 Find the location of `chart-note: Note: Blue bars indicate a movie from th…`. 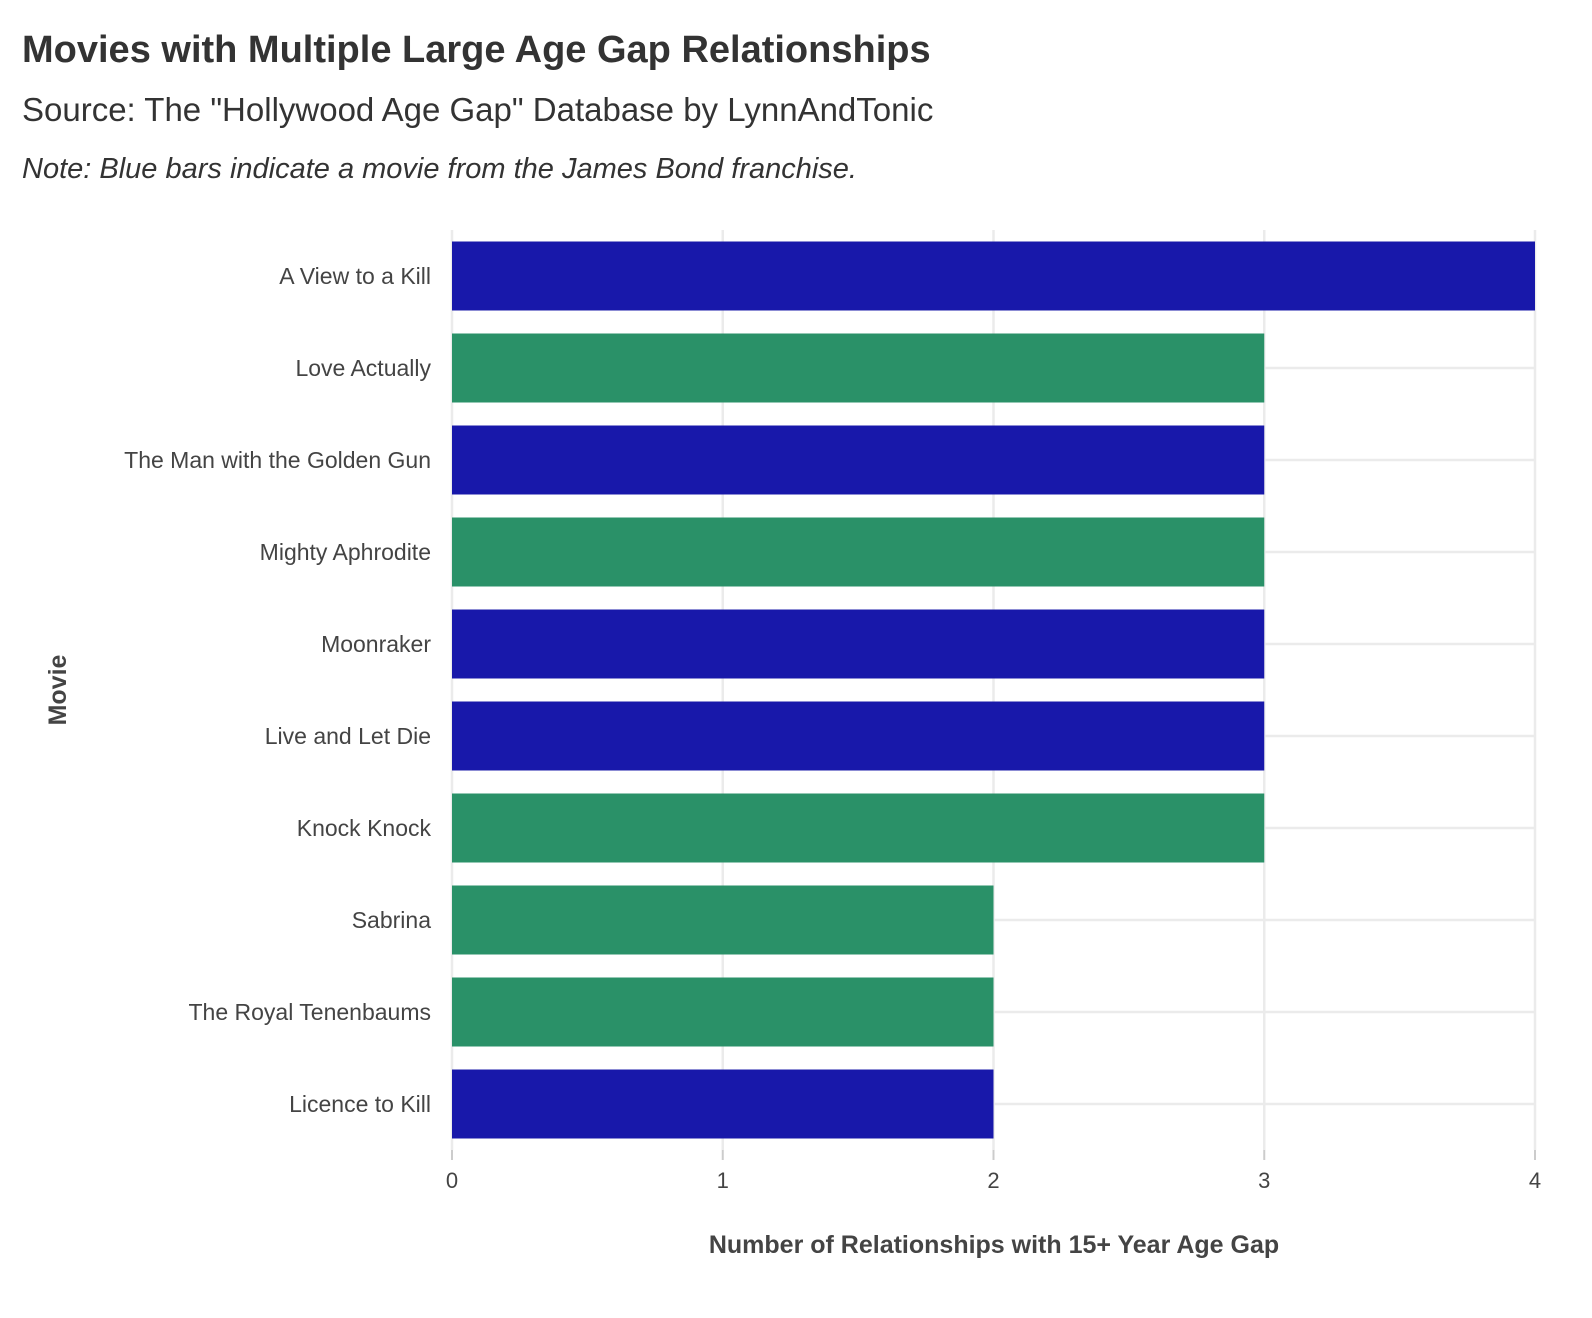

chart-note: Note: Blue bars indicate a movie from th… is located at coordinates (439, 169).